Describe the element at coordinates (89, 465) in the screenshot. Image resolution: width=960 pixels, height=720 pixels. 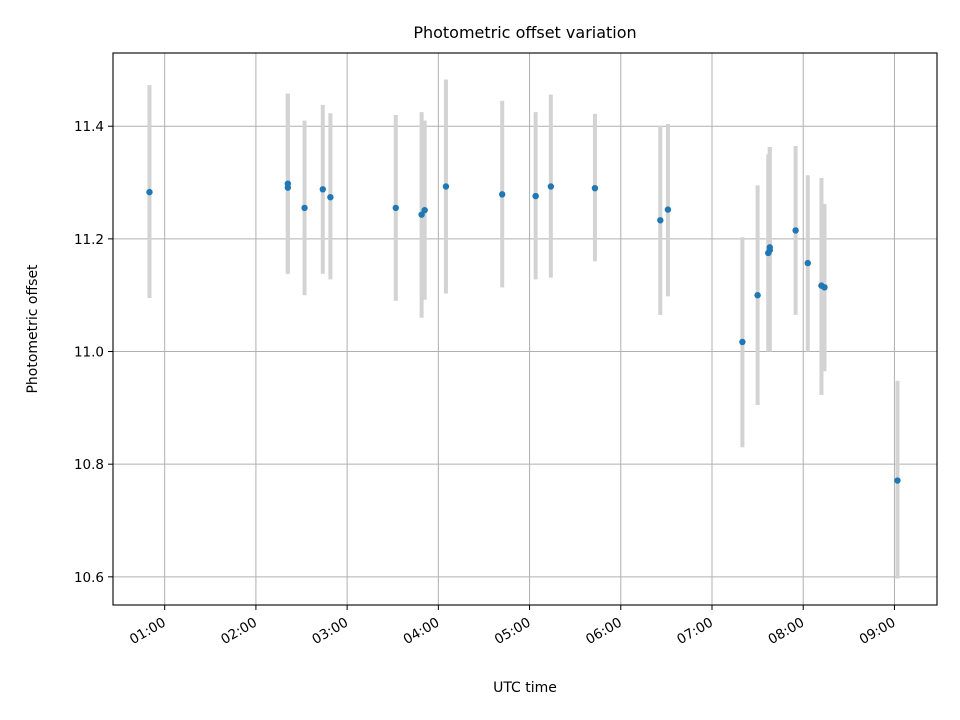
I see `y-tick-label: 10.8` at that location.